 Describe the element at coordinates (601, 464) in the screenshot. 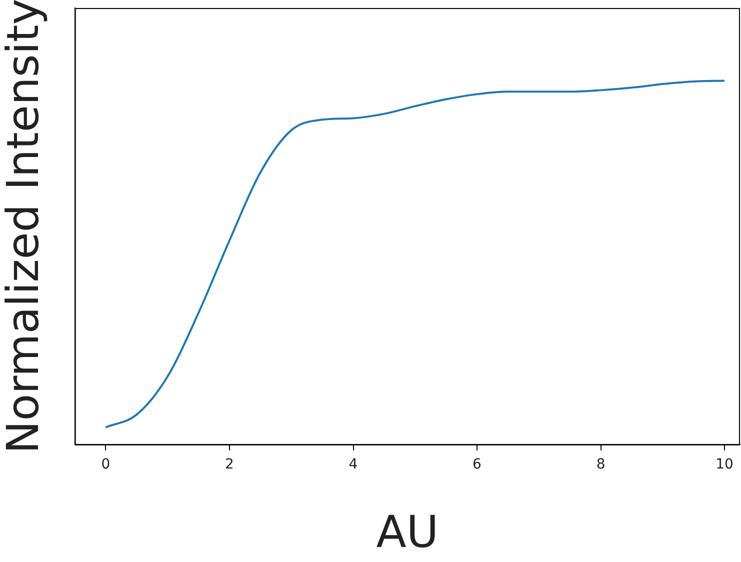

I see `x-tick-label: 8` at that location.